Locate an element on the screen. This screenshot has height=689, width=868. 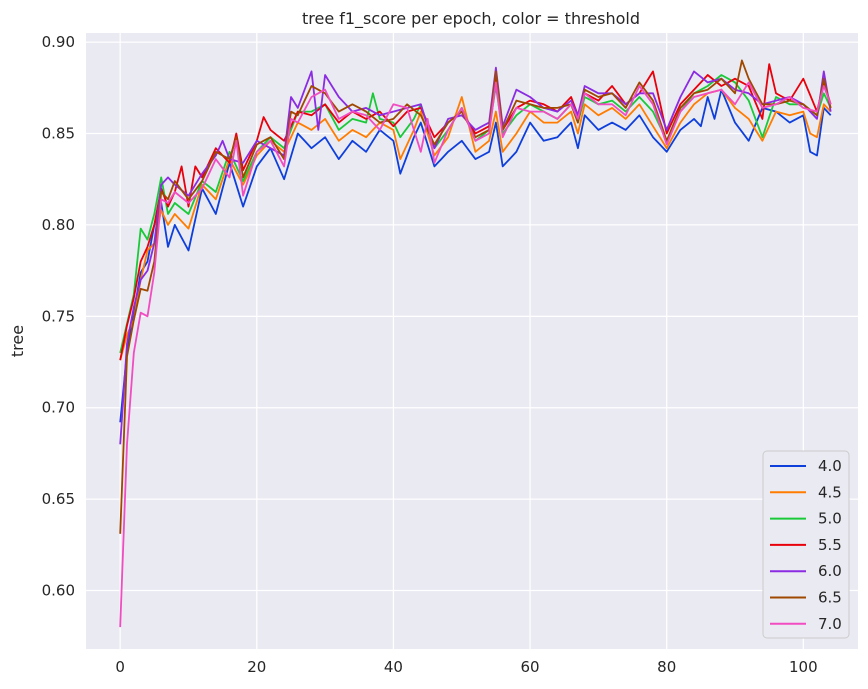
legend-item: 5.0 is located at coordinates (806, 519).